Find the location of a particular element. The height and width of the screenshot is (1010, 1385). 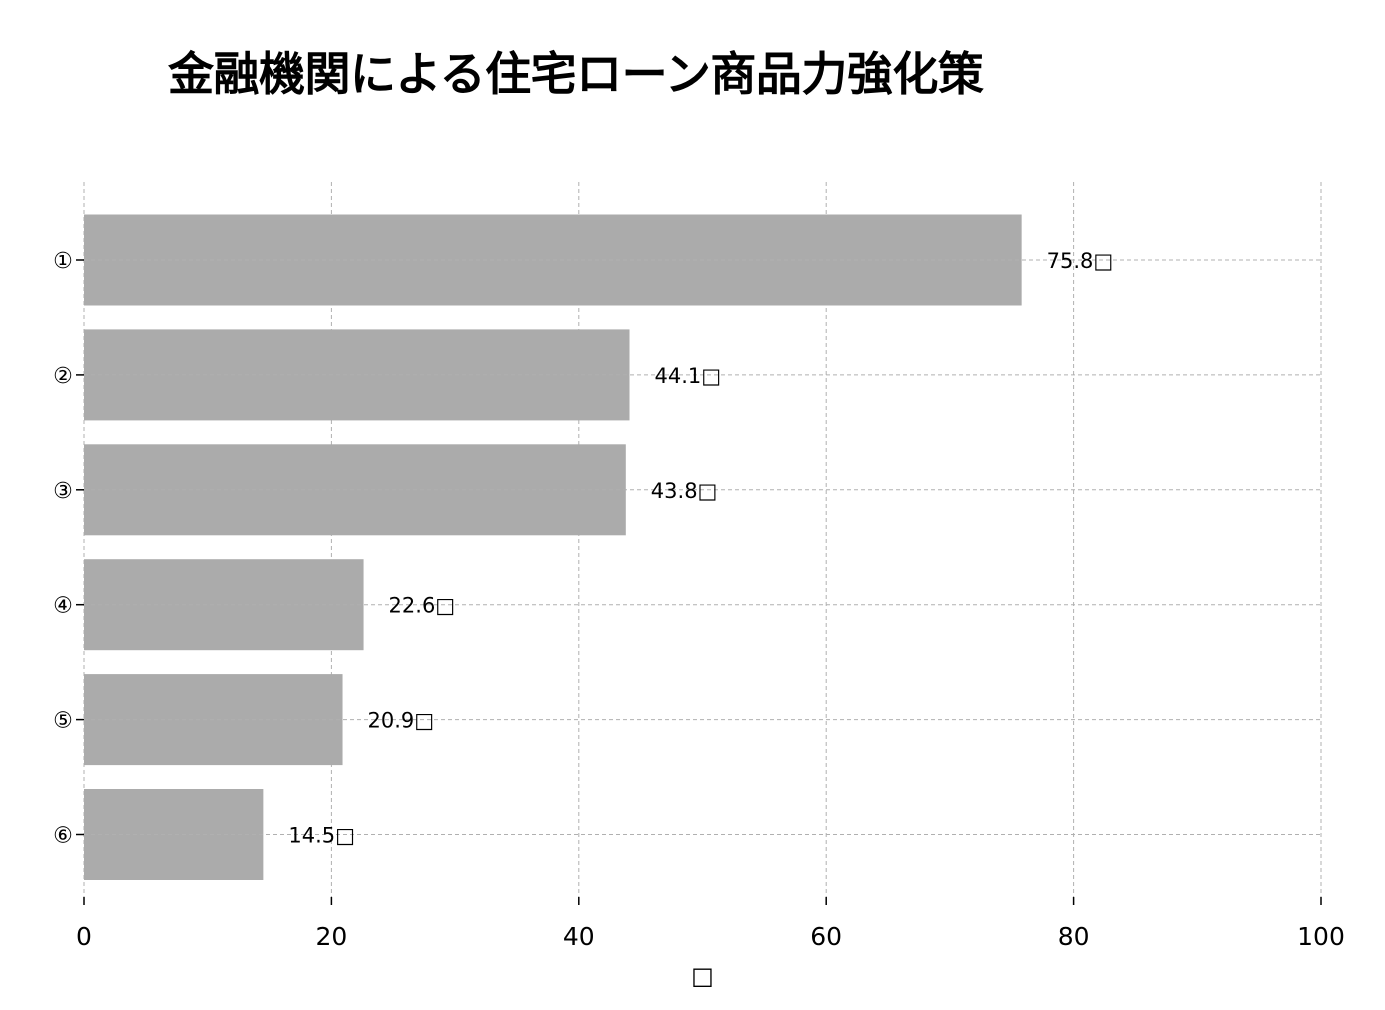

bar-value-label: 43.8□ is located at coordinates (684, 491).